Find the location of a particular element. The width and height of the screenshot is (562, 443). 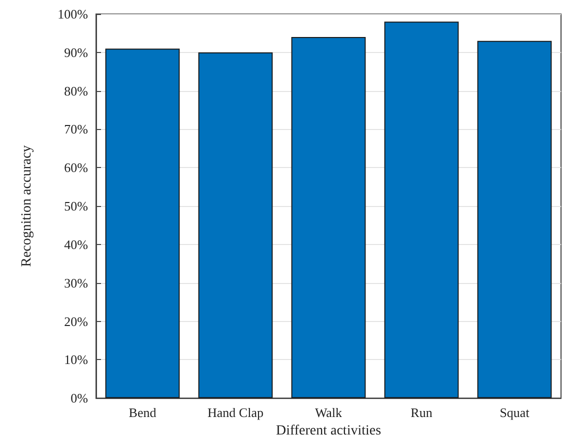

y-tick-label: 70% is located at coordinates (76, 129).